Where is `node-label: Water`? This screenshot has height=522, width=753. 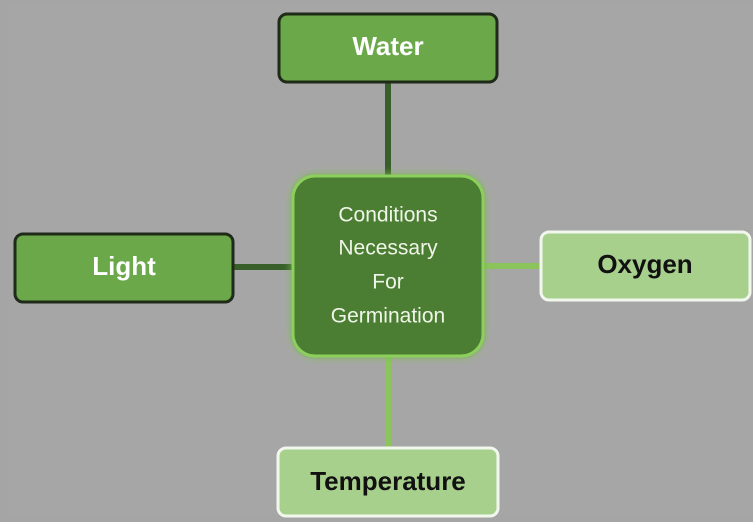
node-label: Water is located at coordinates (387, 46).